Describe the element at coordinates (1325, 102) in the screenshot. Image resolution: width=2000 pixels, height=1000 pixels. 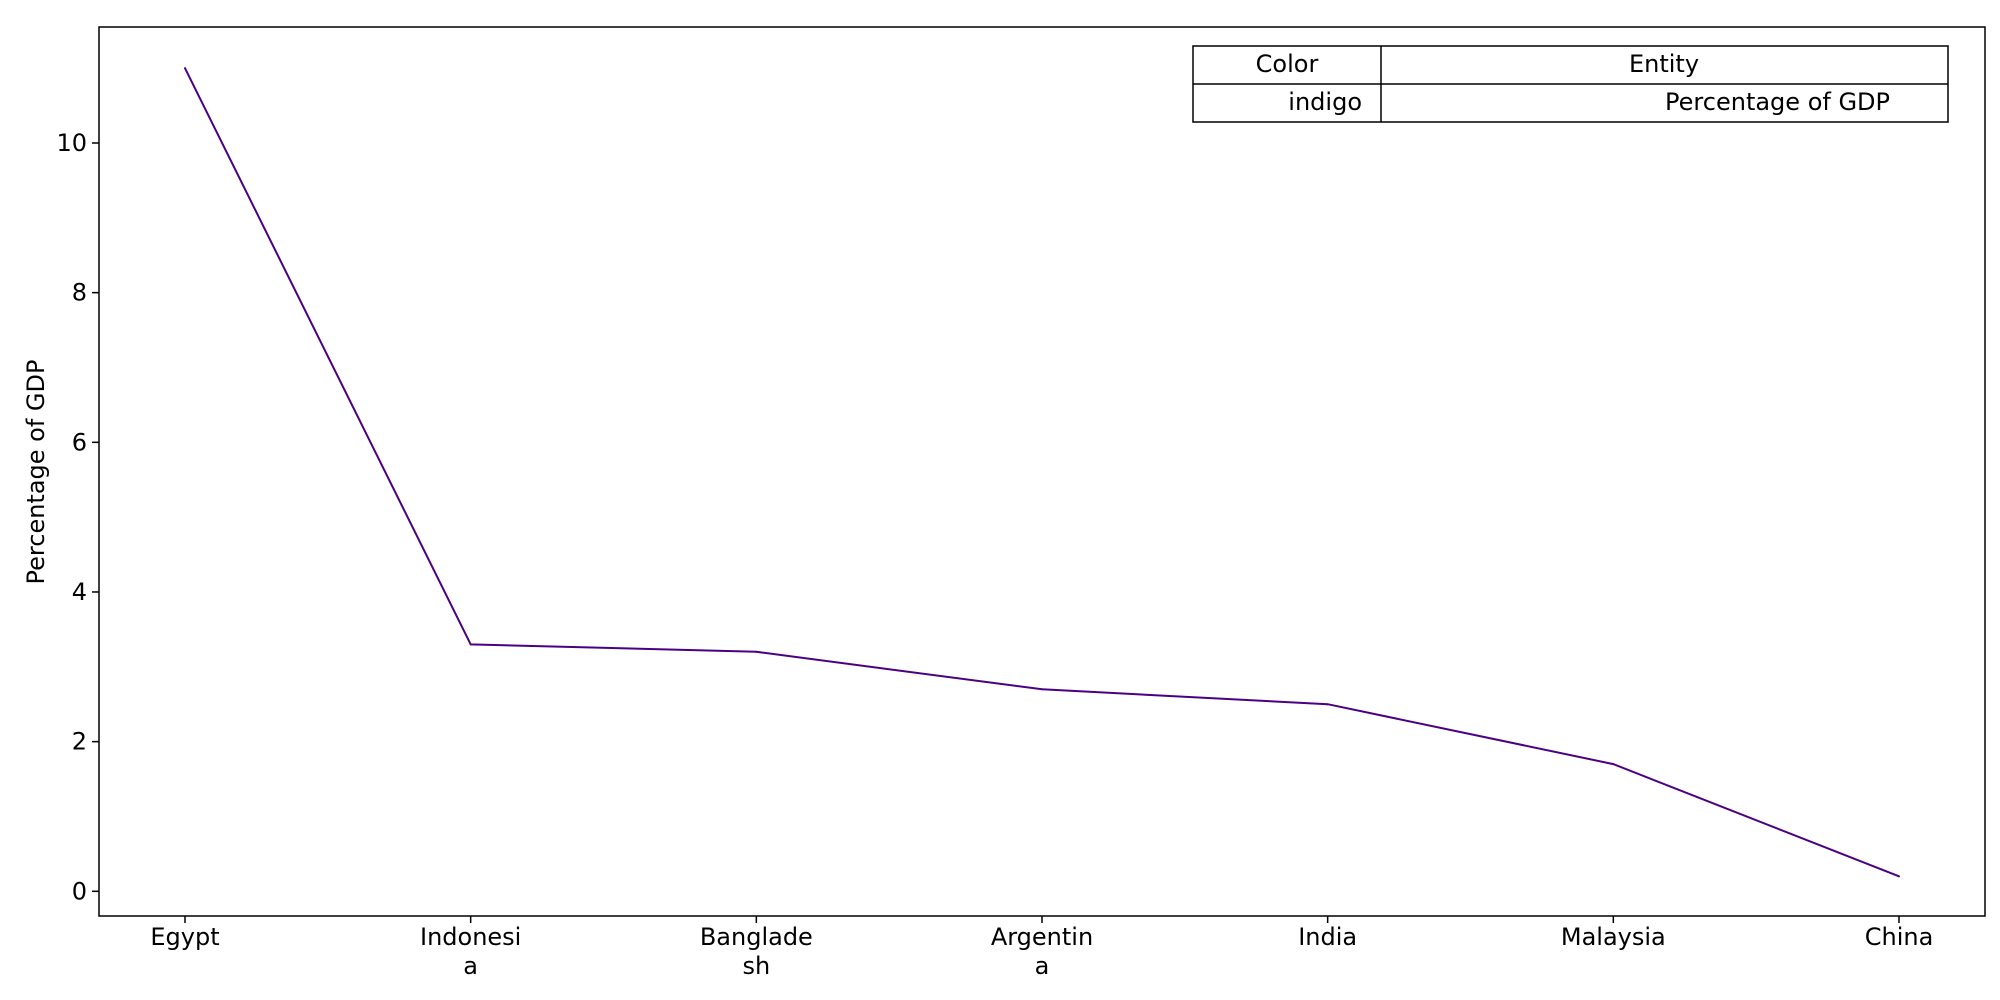
I see `legend-row-color: indigo` at that location.